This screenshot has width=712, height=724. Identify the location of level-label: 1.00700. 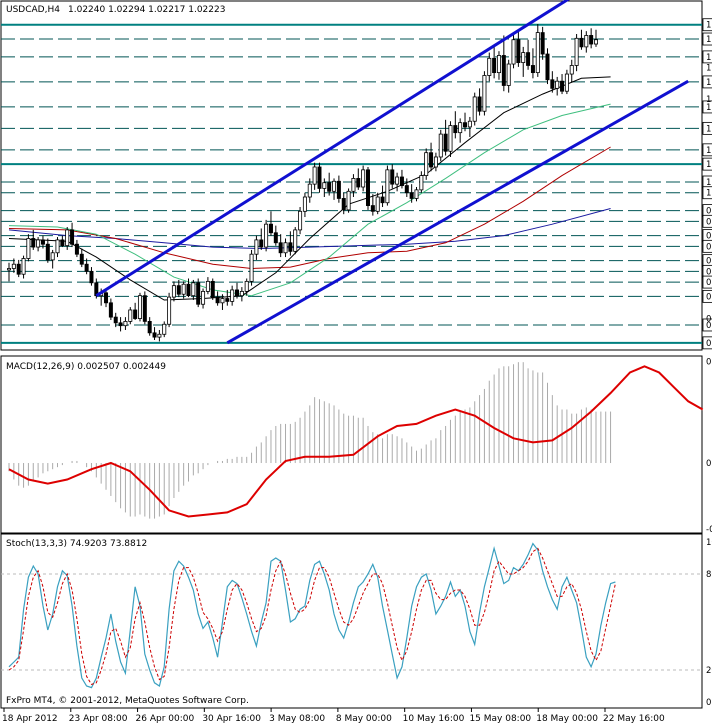
(709, 151).